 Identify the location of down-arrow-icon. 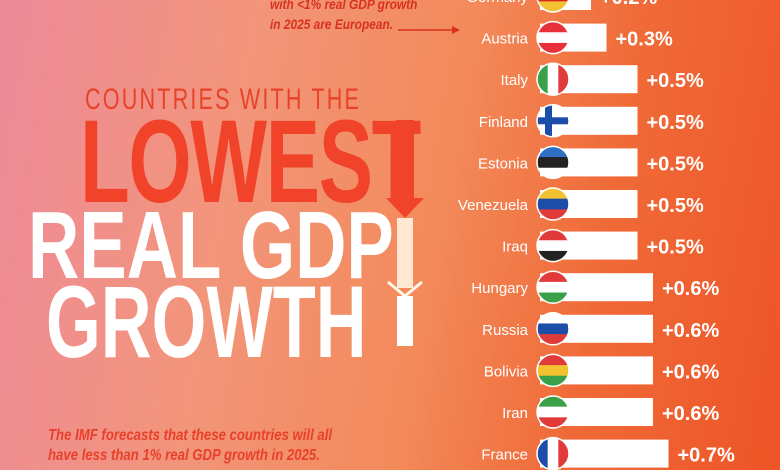
(405, 233).